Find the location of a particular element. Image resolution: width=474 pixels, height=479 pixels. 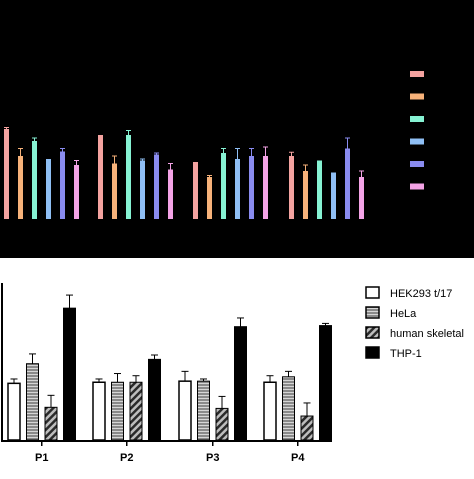

bottom-x-tick-label-P1: P1 is located at coordinates (41, 458).